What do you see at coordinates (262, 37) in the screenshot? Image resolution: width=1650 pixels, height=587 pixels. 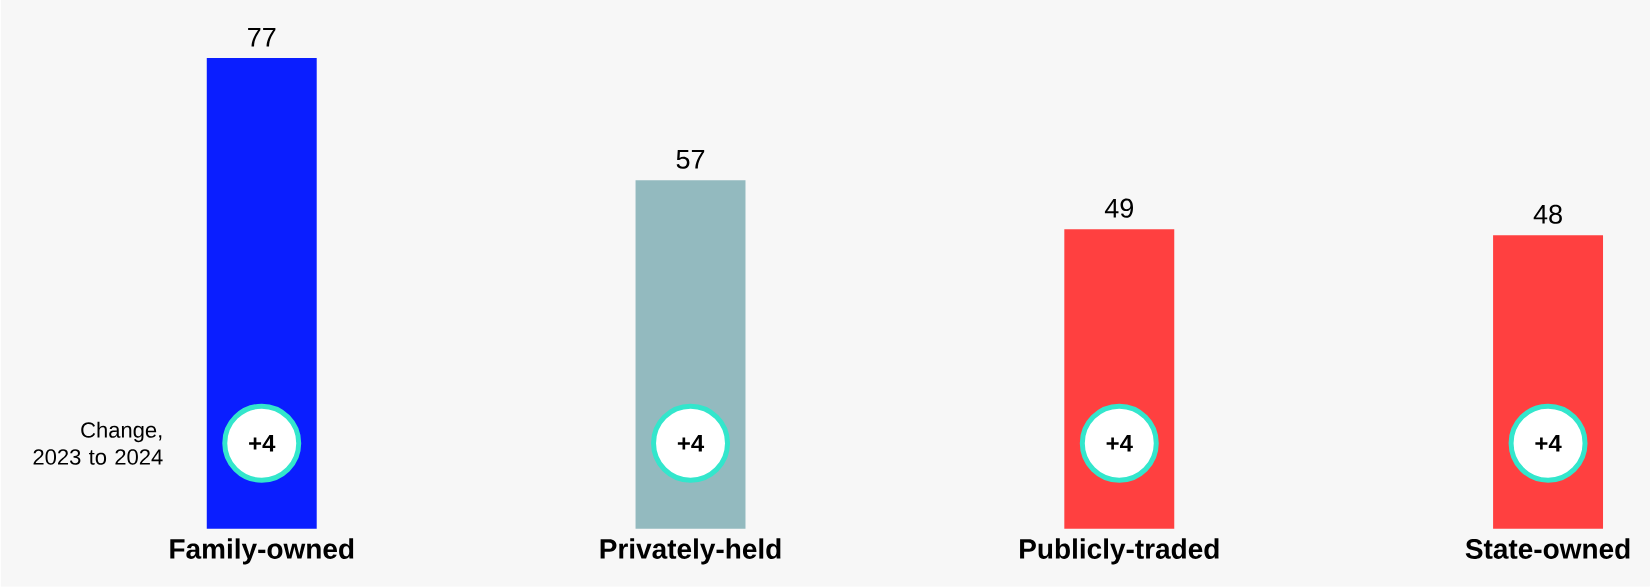 I see `data-label: 77` at bounding box center [262, 37].